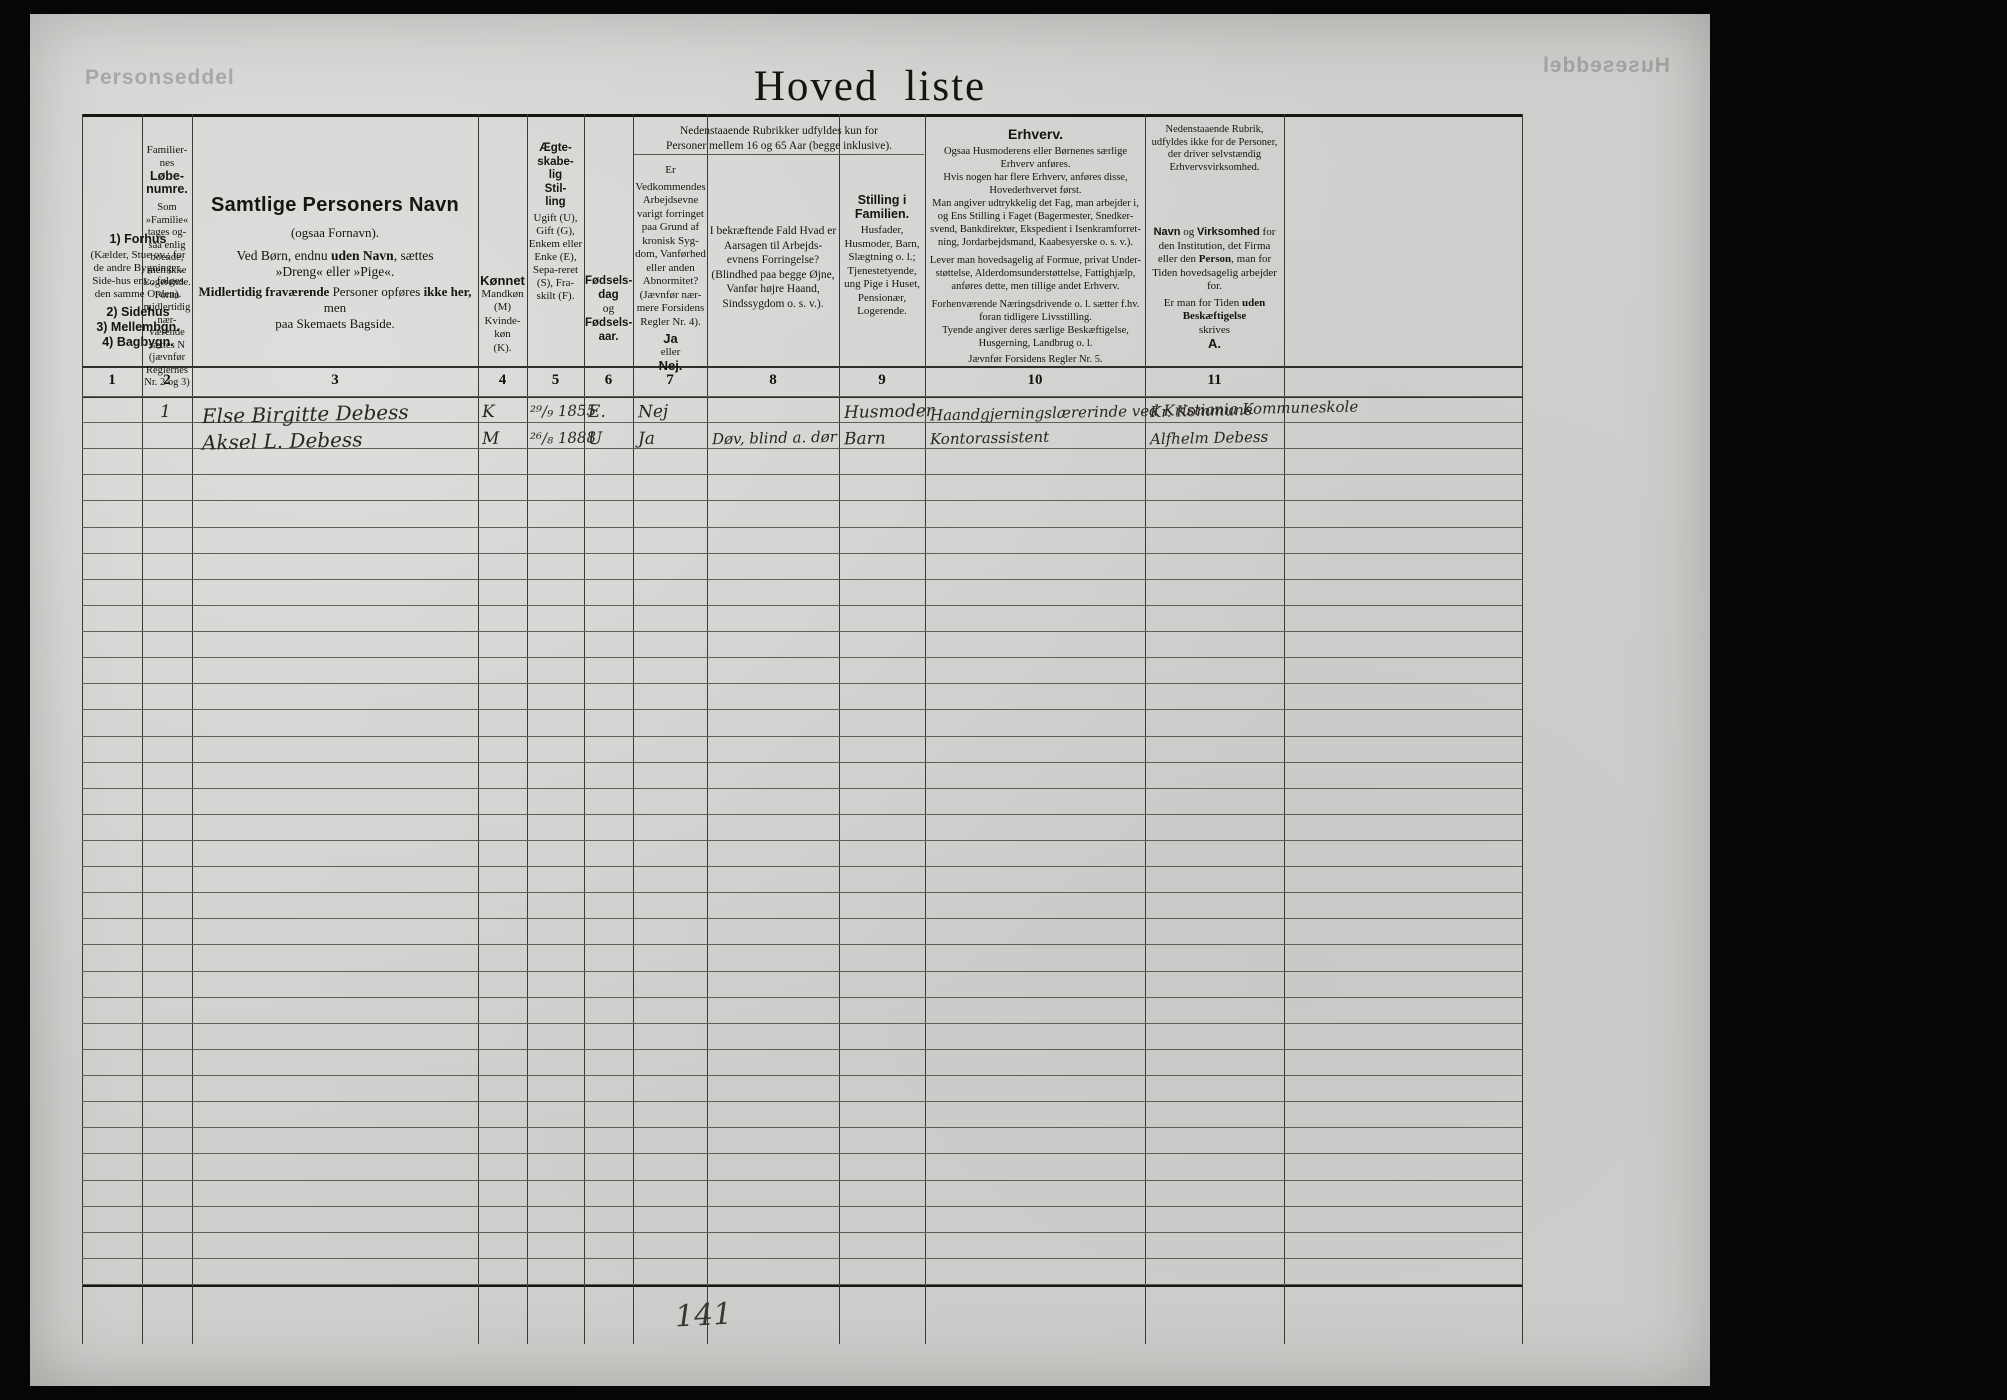  Describe the element at coordinates (145, 327) in the screenshot. I see `col1-item3-label: Mellembgn.` at that location.